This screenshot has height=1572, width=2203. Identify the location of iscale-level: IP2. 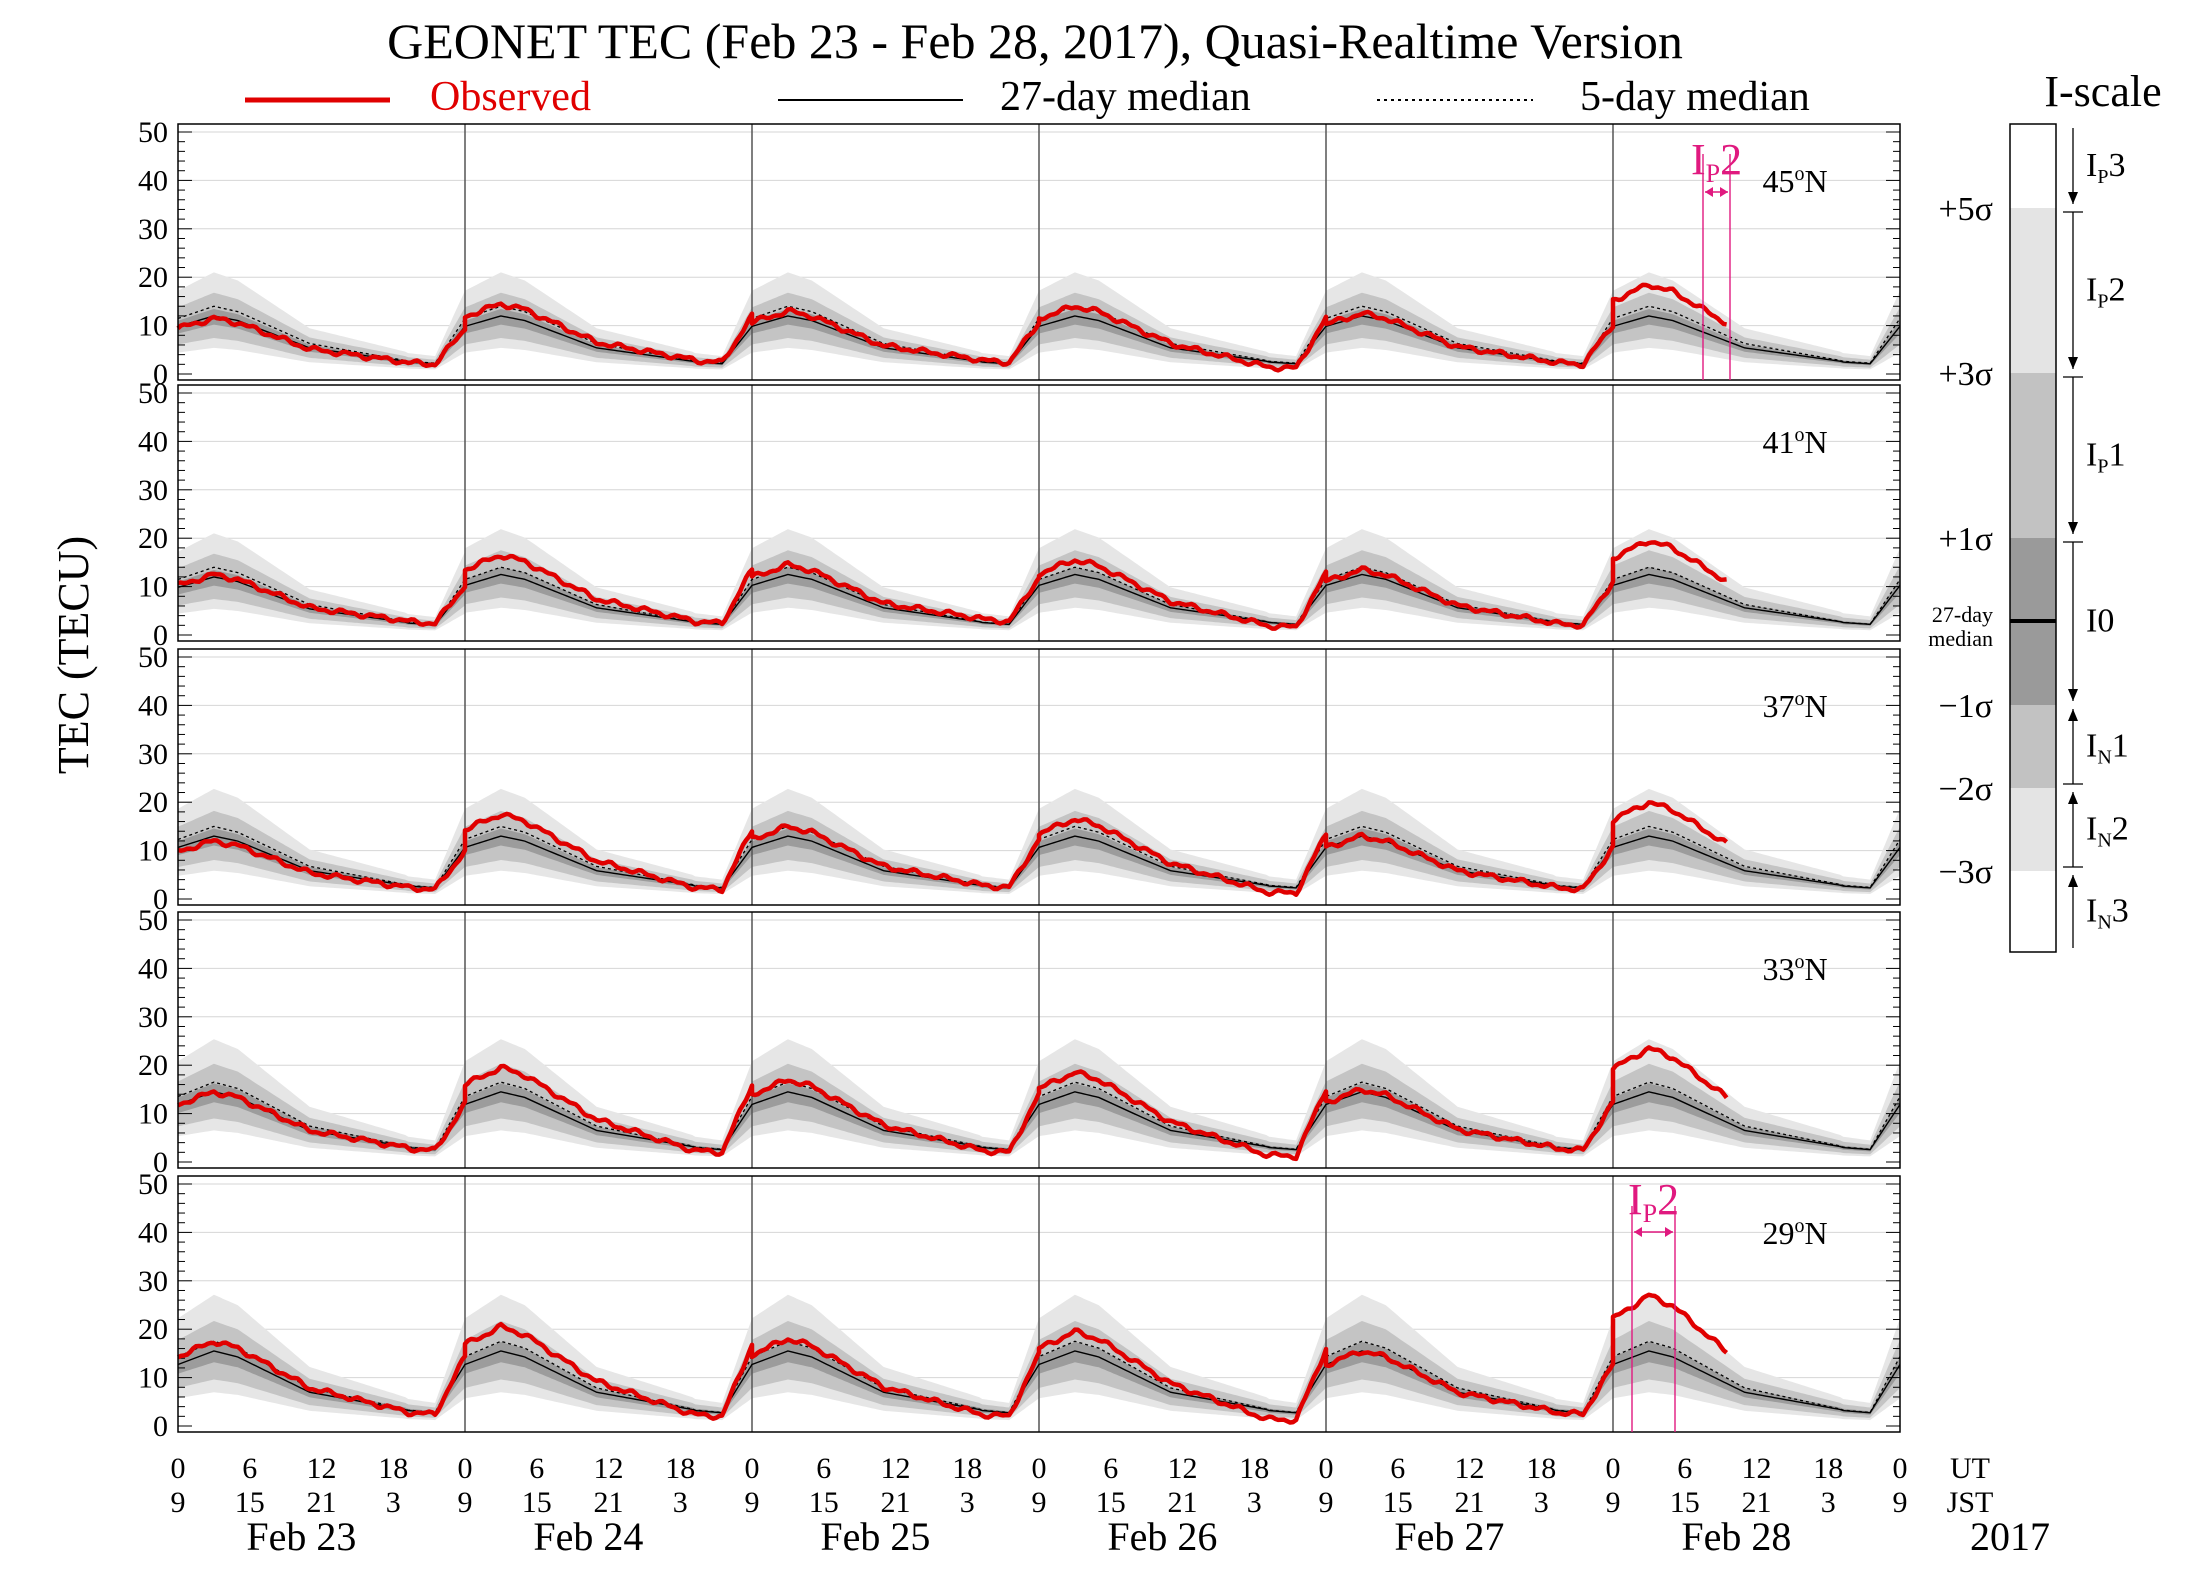
(2094, 290).